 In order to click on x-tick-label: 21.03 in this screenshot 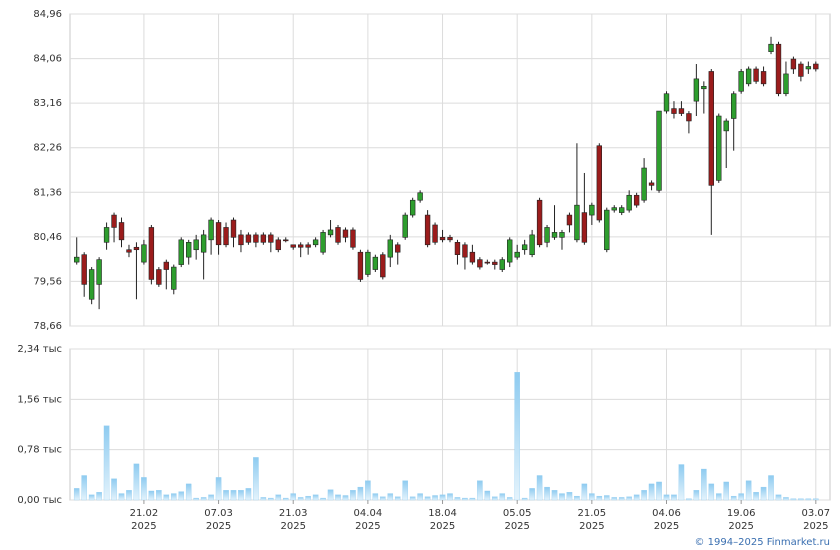, I will do `click(293, 513)`.